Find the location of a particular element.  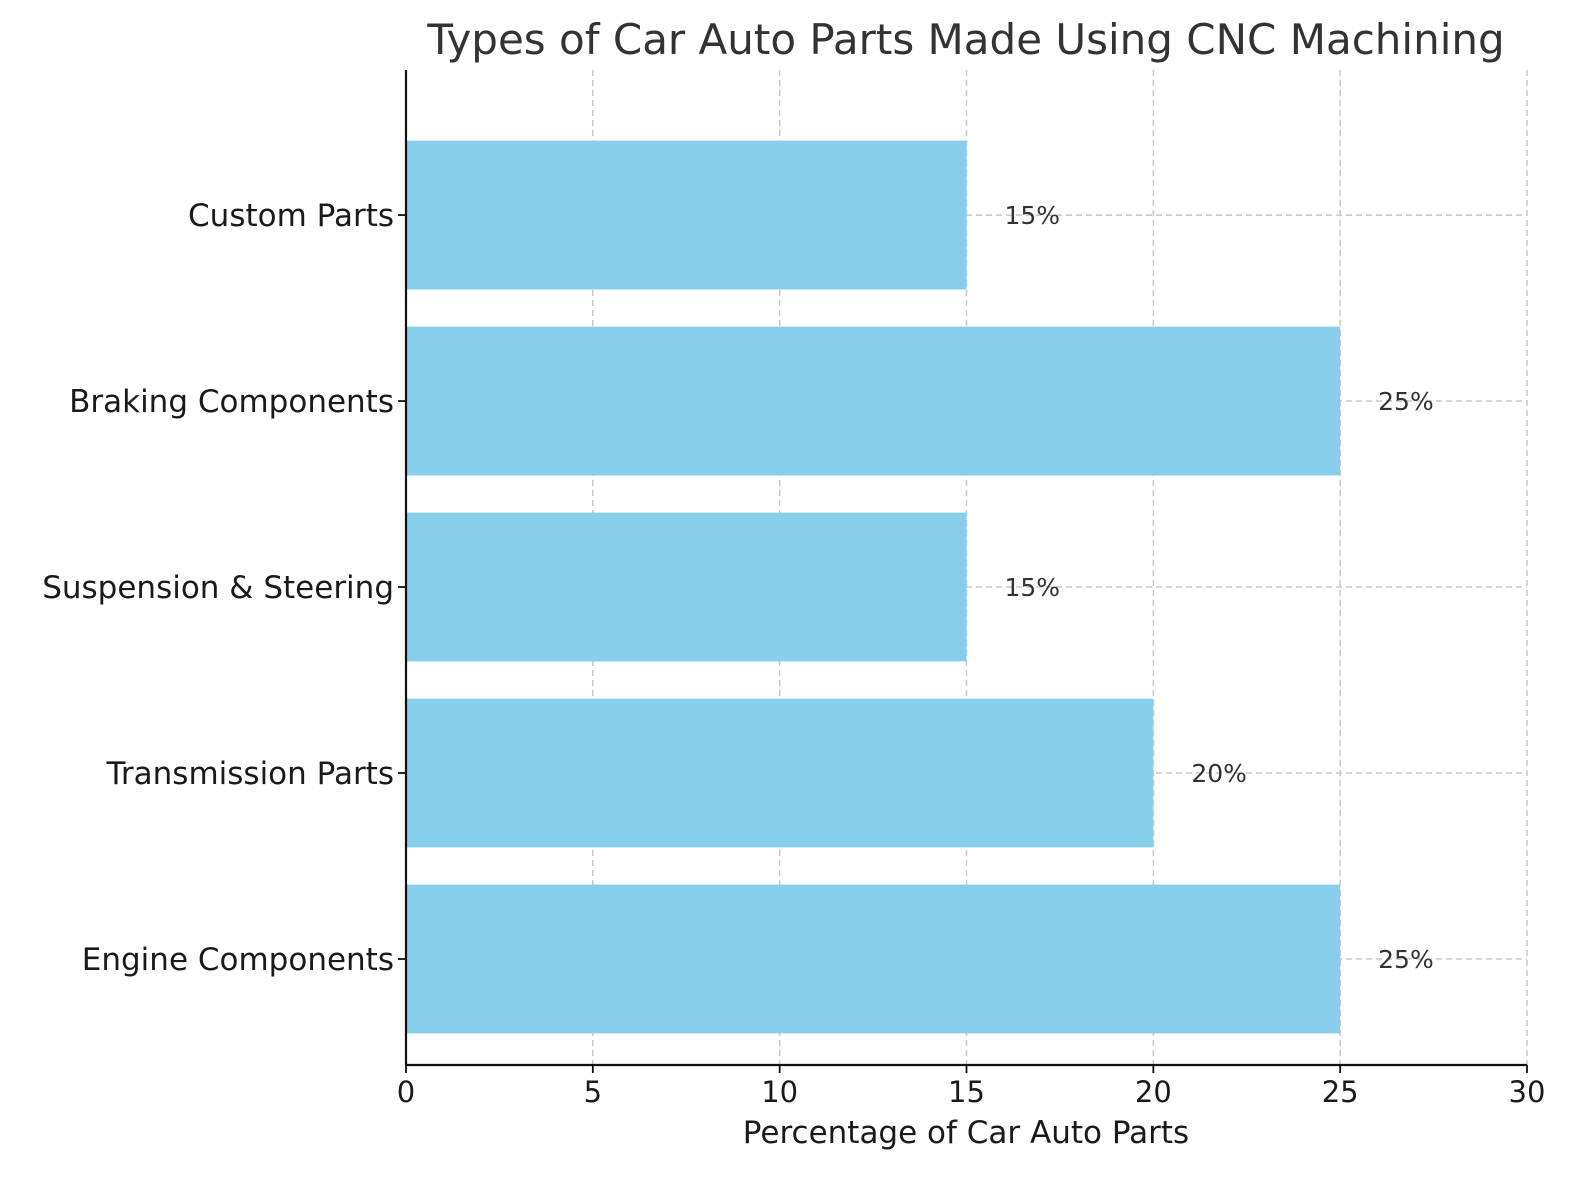

x-tick-label: 30 is located at coordinates (1527, 1092).